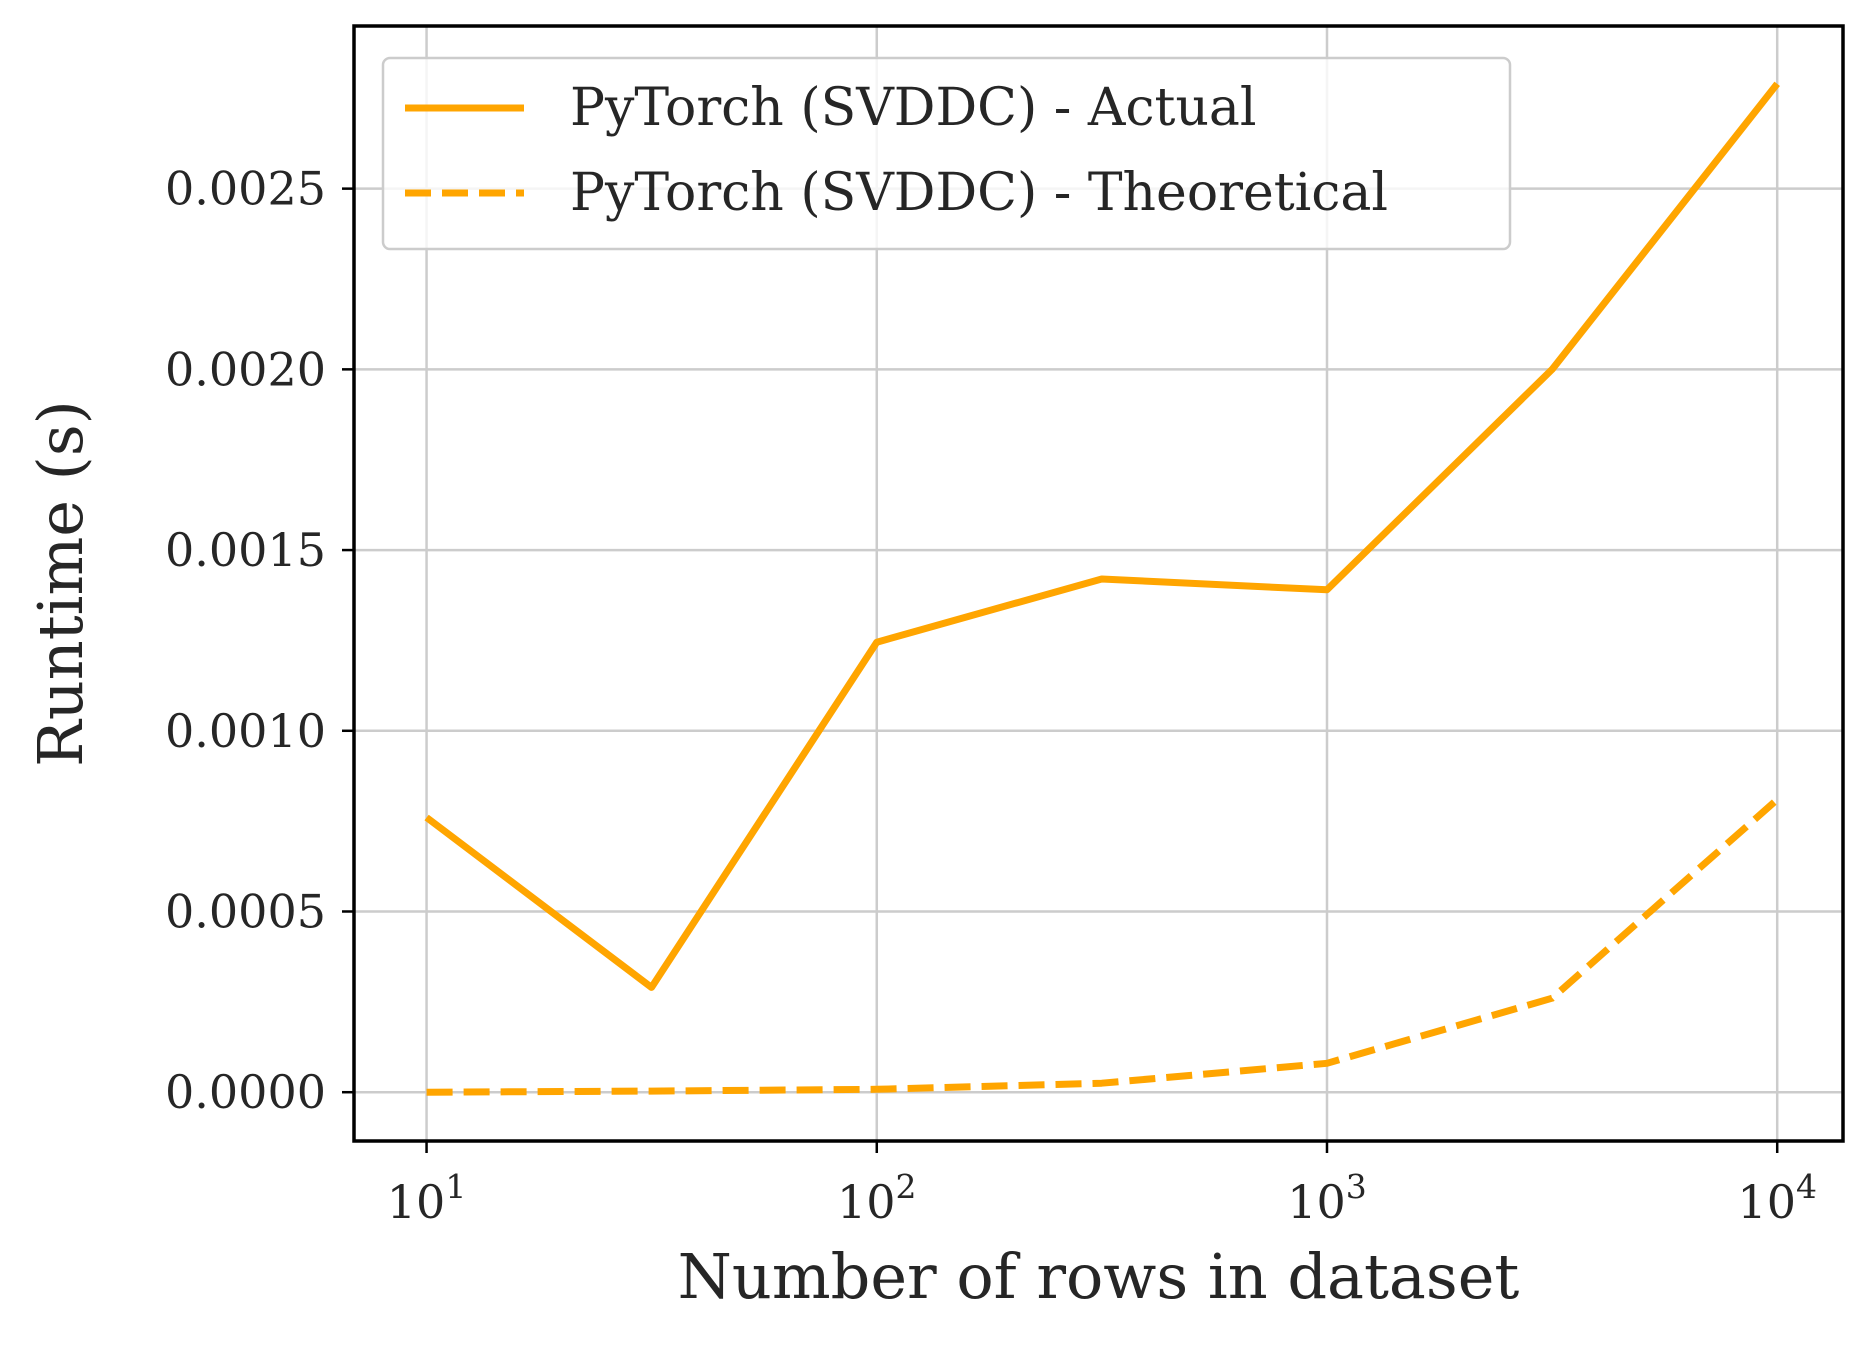 This screenshot has height=1345, width=1871. I want to click on y-tick-label: 0.0015, so click(245, 550).